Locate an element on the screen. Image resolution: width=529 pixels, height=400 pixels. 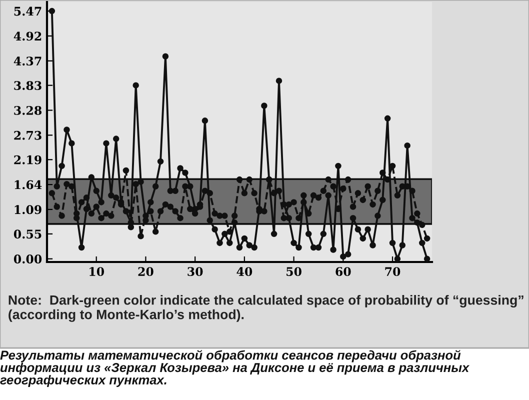
text: Результаты математической обработки сеансов передачи образной информации из «Зеркал Козырева» на Диксоне и её приема в различных географических пунктах. is located at coordinates (235, 368).